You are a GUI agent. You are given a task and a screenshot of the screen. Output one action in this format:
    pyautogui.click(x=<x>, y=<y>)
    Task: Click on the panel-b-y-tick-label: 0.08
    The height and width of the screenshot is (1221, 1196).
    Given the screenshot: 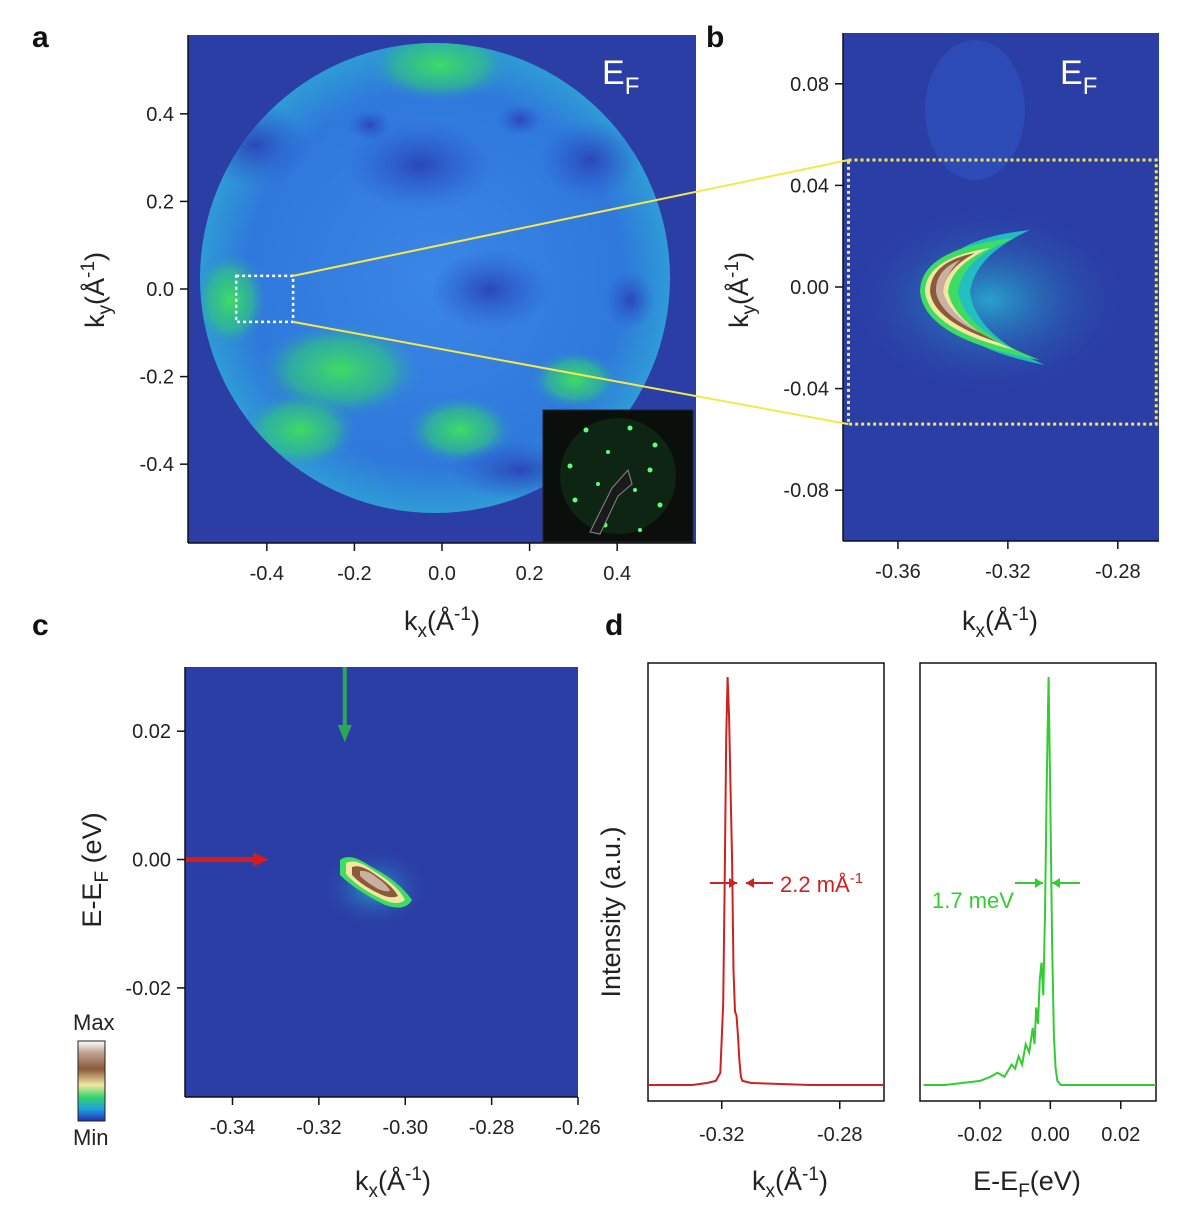 What is the action you would take?
    pyautogui.click(x=809, y=85)
    